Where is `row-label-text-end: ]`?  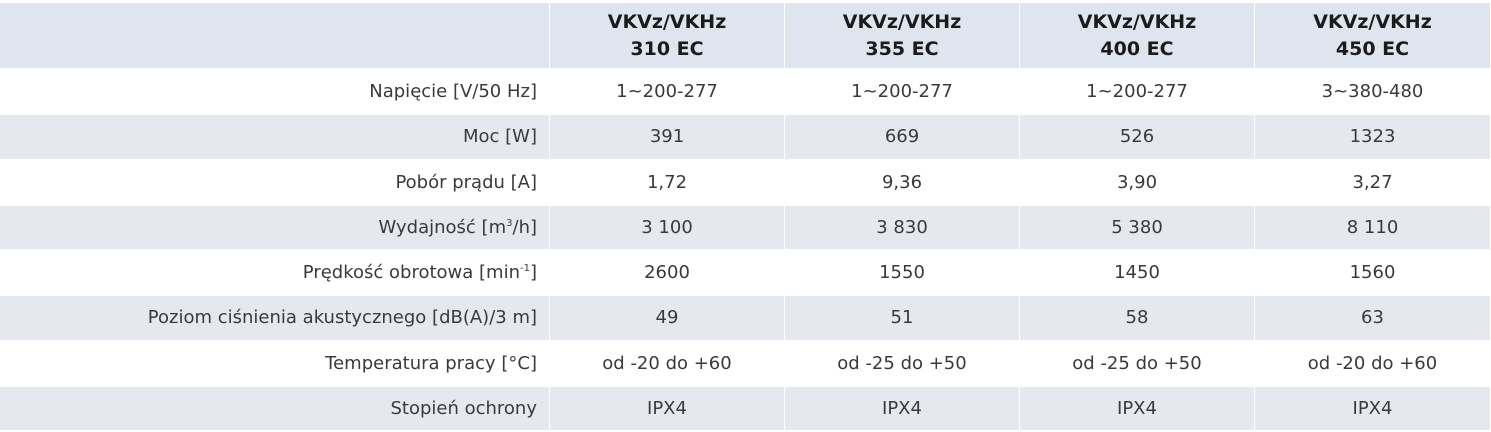
row-label-text-end: ] is located at coordinates (533, 273).